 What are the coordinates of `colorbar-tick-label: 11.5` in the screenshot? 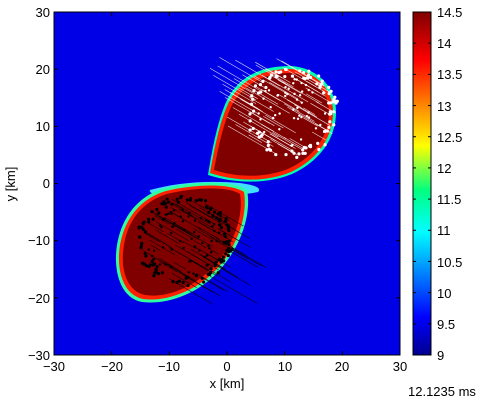 It's located at (449, 199).